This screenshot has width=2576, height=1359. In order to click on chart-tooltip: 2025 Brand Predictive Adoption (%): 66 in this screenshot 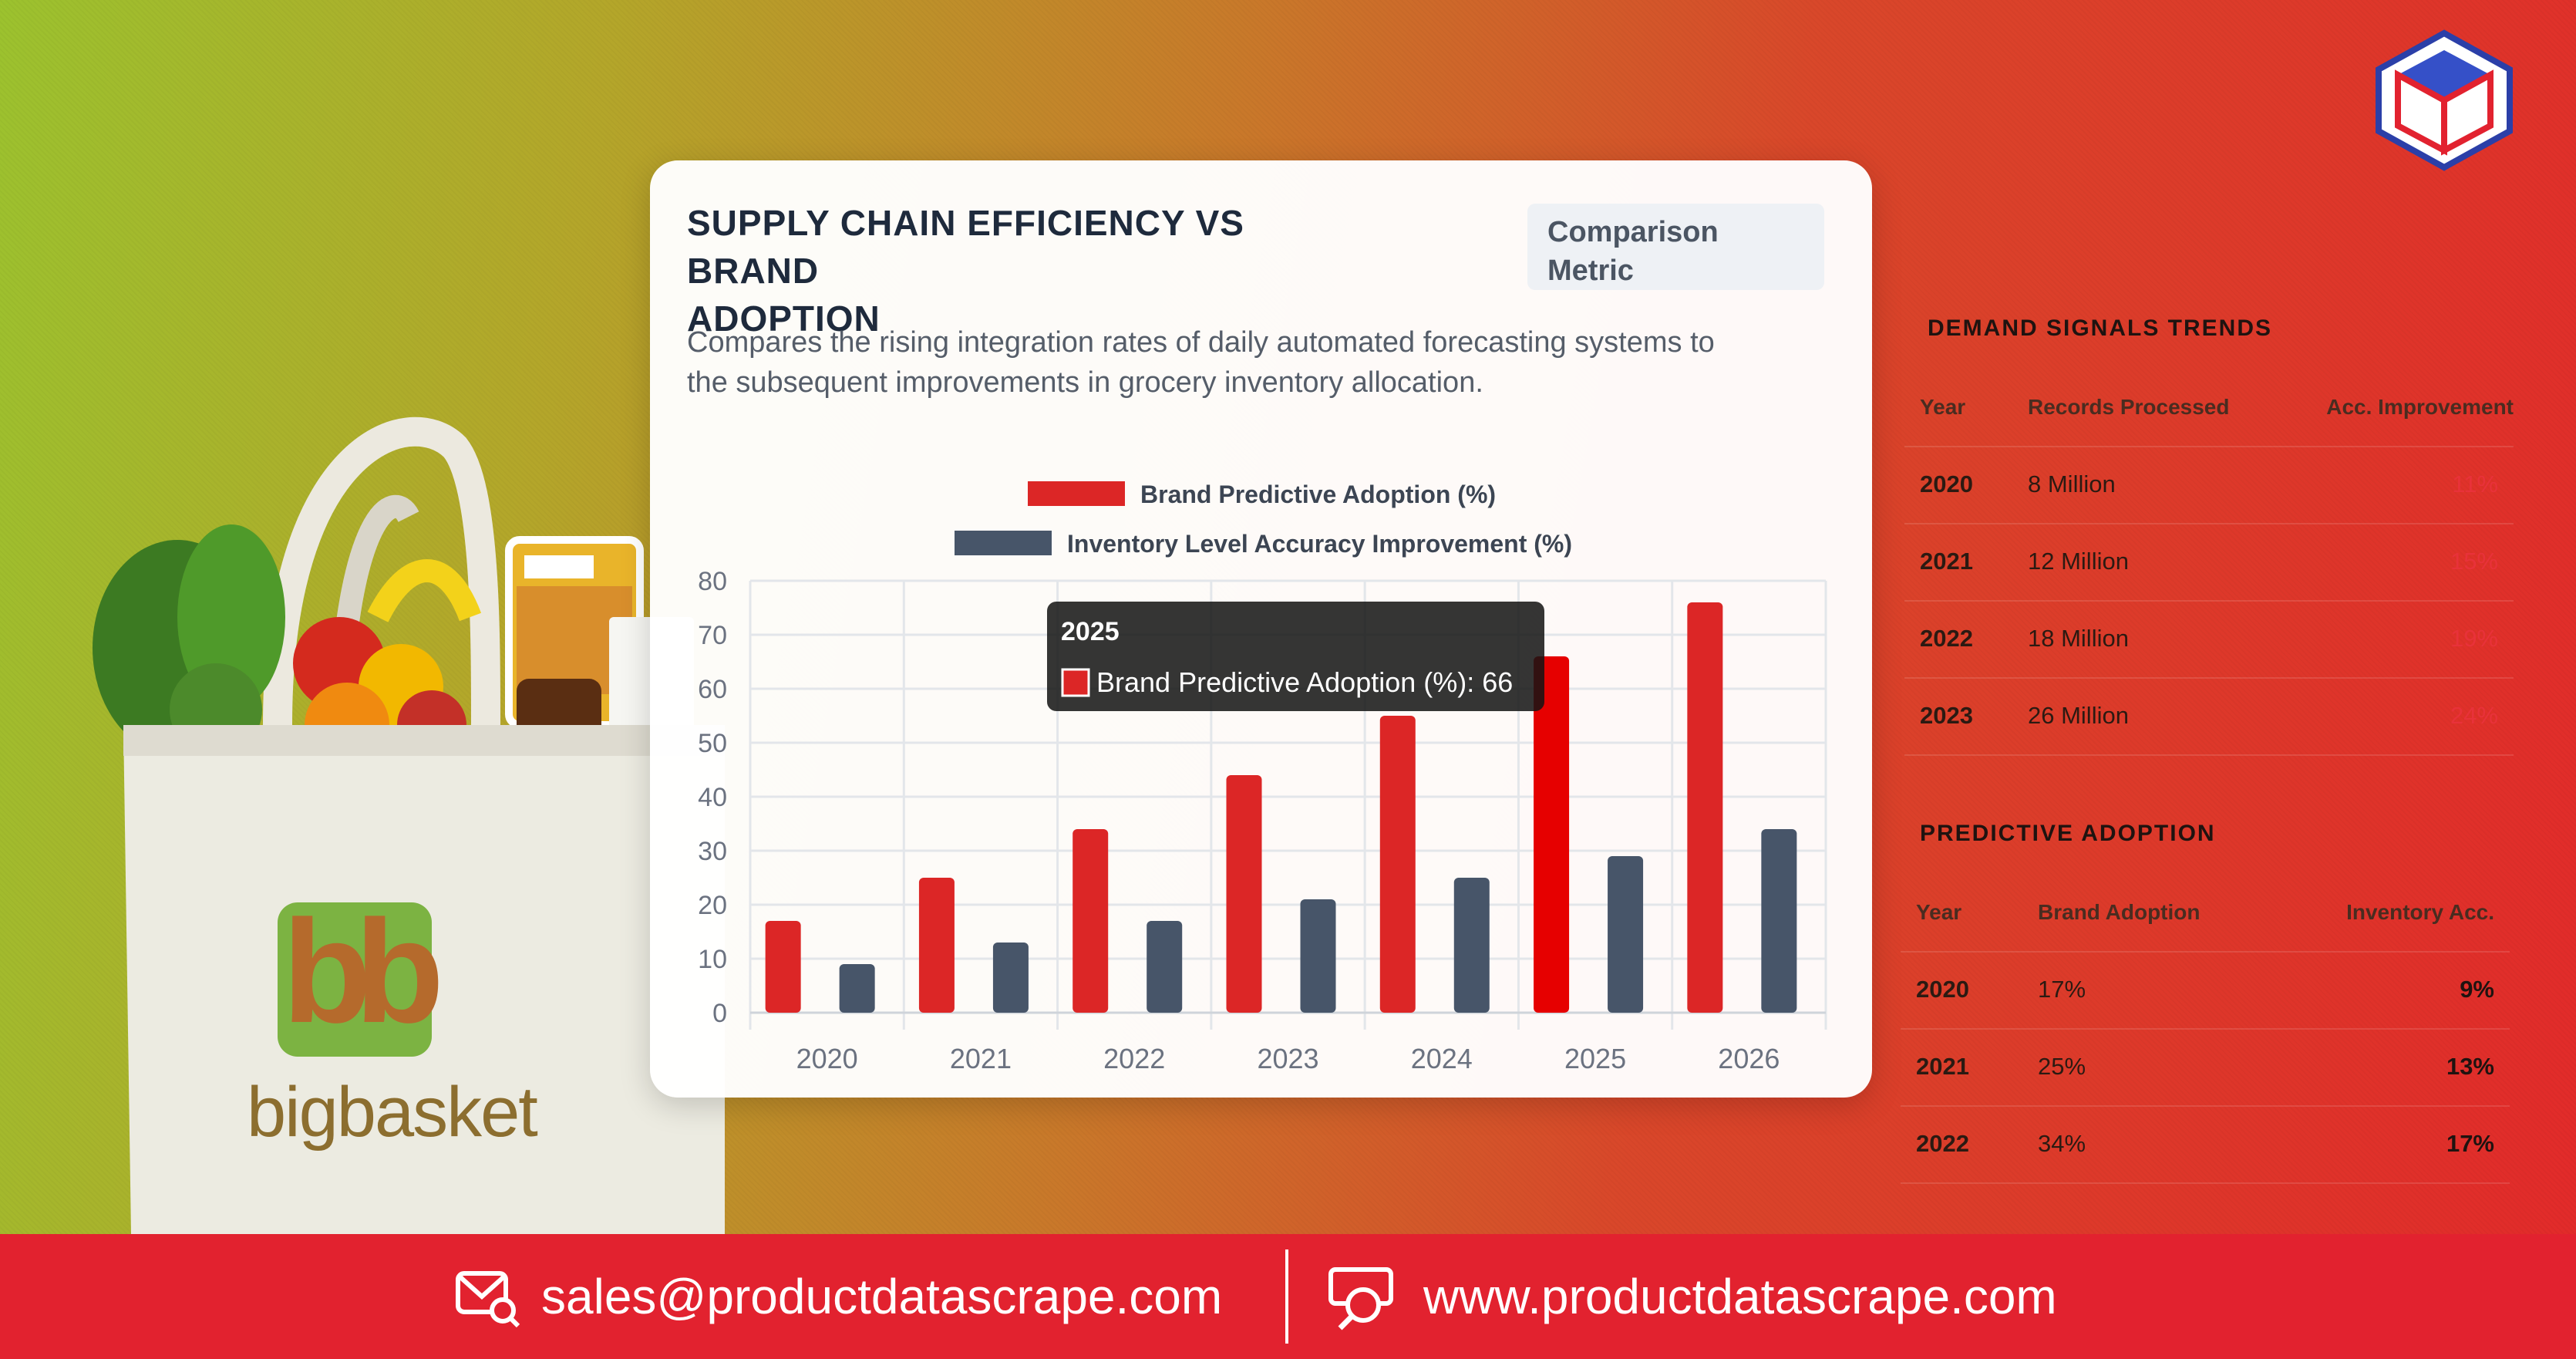, I will do `click(1296, 656)`.